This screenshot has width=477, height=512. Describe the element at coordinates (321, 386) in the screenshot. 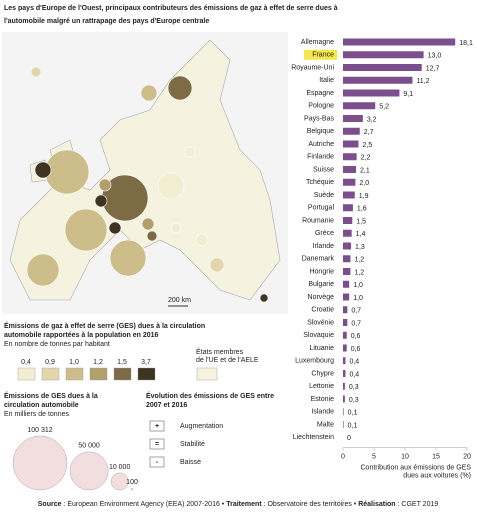

I see `y-tick-label: Lettonie` at that location.